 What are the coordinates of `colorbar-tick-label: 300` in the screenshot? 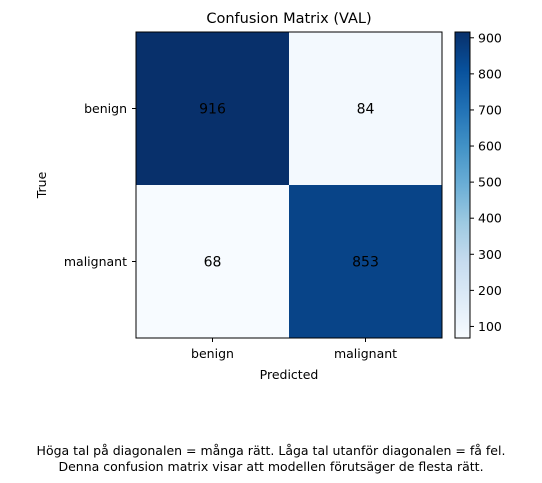 It's located at (490, 254).